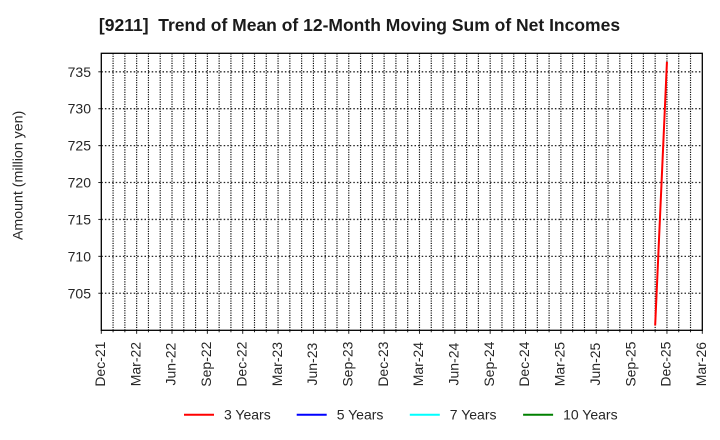 Image resolution: width=720 pixels, height=440 pixels. I want to click on svg-text: Jun-22, so click(171, 363).